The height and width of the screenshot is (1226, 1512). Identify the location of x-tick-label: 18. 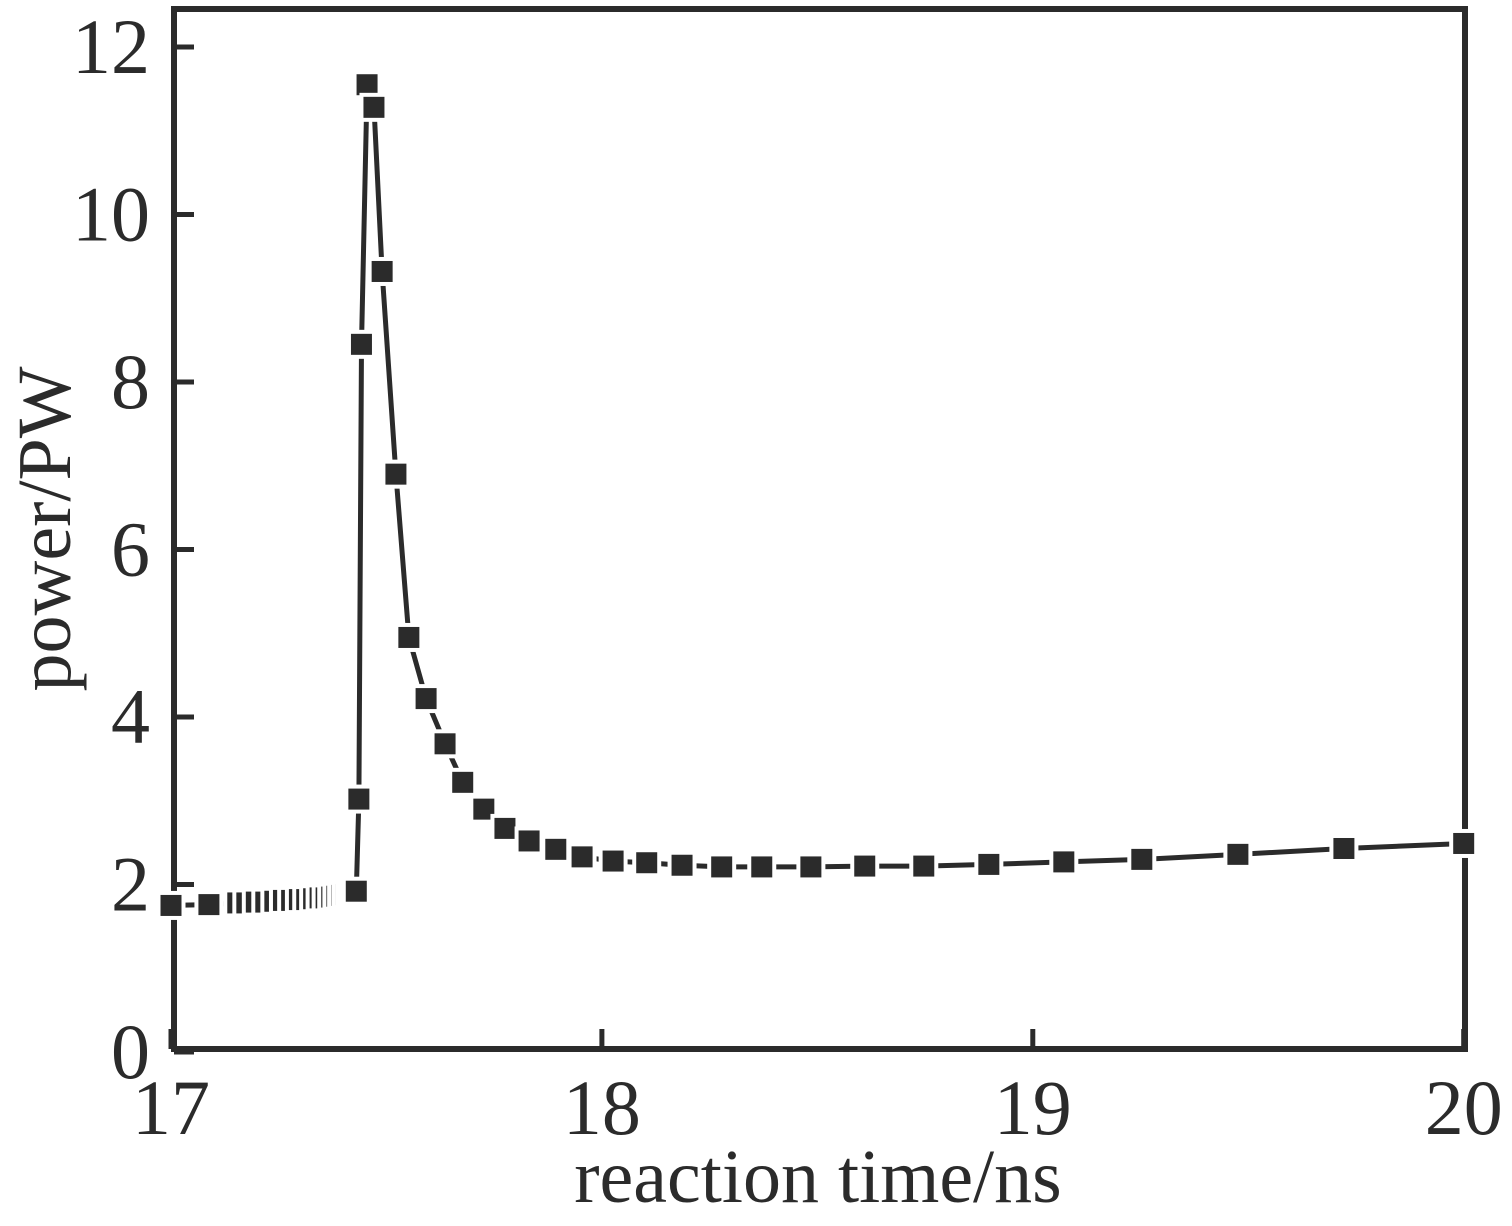
(602, 1107).